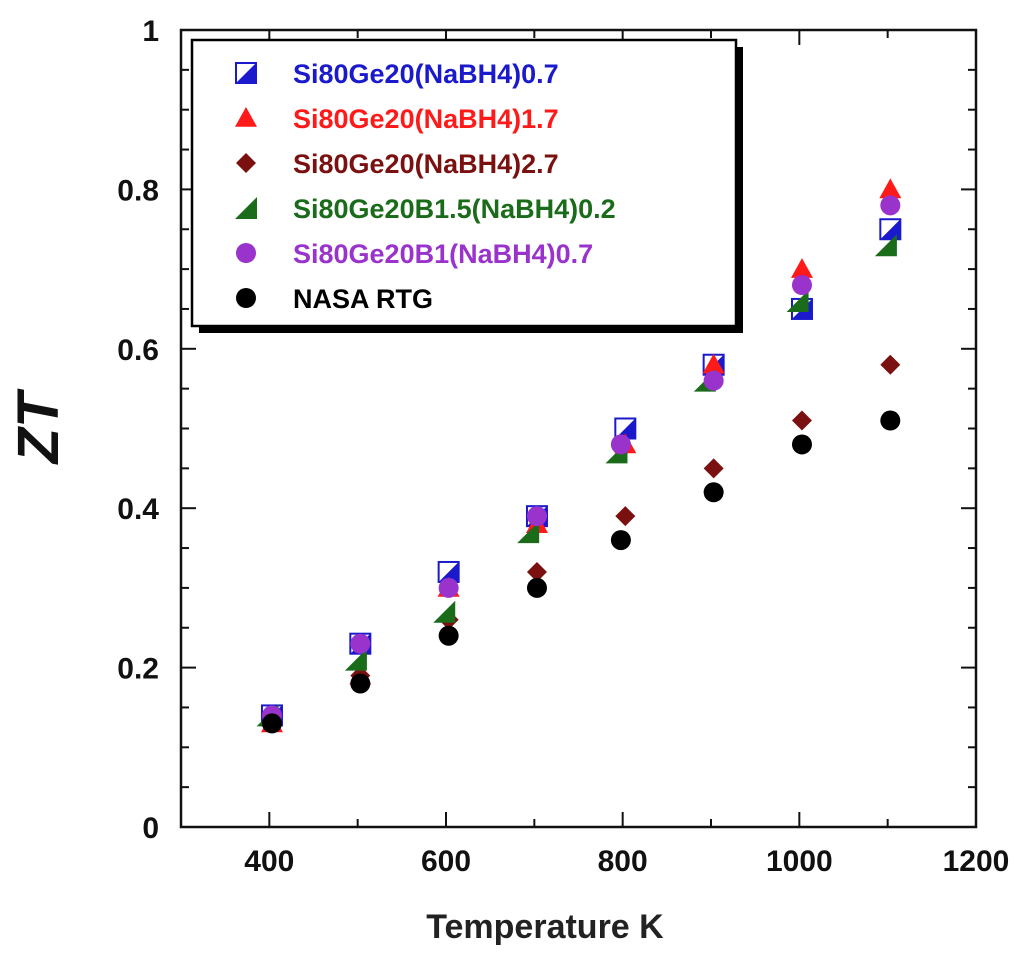 Image resolution: width=1024 pixels, height=957 pixels. I want to click on x-tick-label: 400, so click(269, 861).